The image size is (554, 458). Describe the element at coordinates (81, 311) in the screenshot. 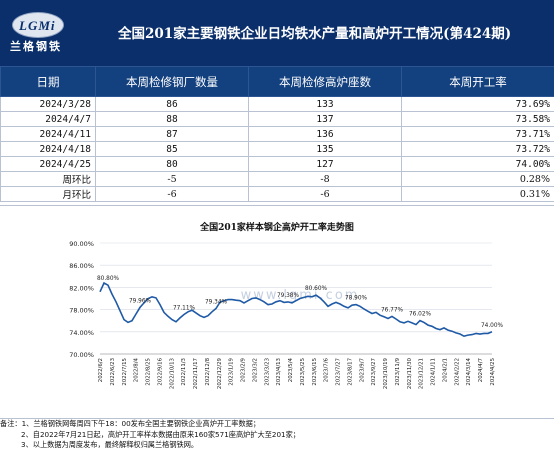

I see `y-tick-label: 78.00%` at that location.